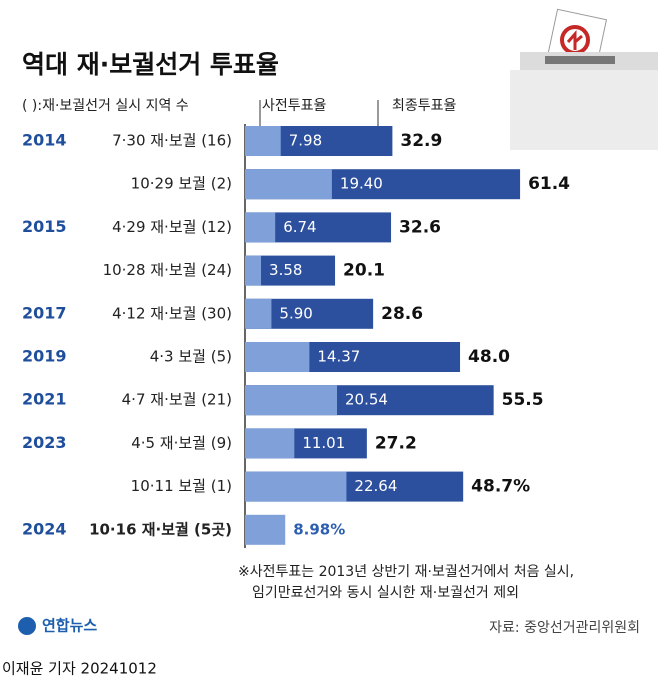 The image size is (658, 690). What do you see at coordinates (295, 313) in the screenshot?
I see `early-value-label: 5.90` at bounding box center [295, 313].